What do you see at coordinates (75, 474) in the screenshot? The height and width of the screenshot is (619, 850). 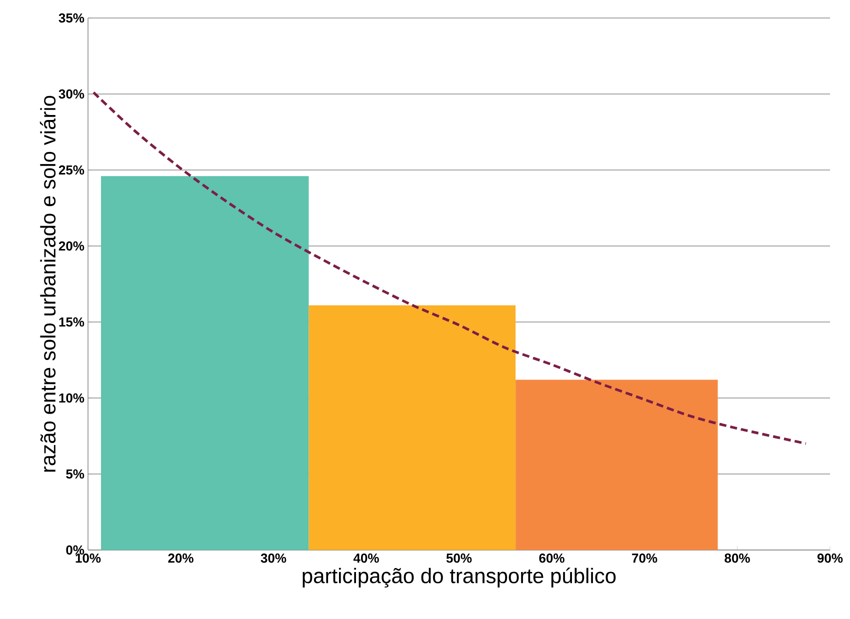 I see `y-tick-label: 5%` at bounding box center [75, 474].